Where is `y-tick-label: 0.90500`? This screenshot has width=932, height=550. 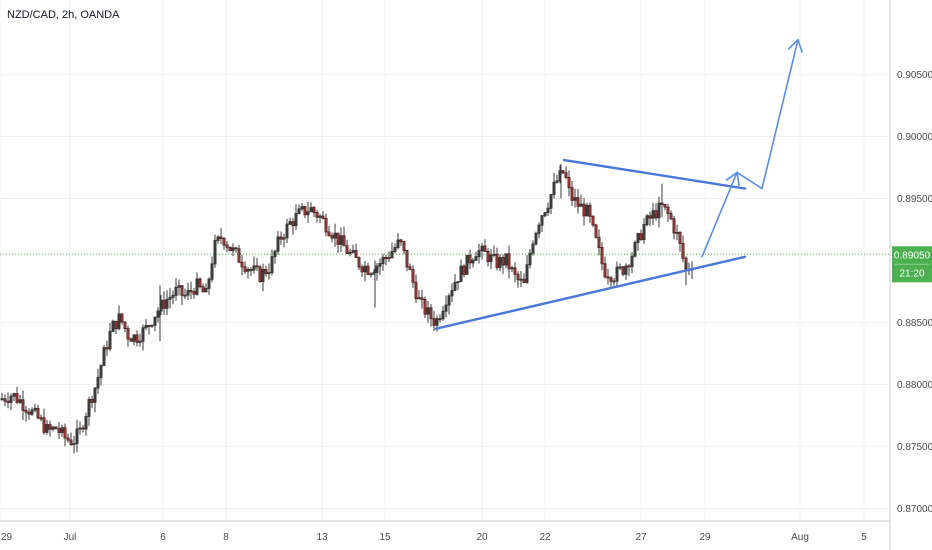
y-tick-label: 0.90500 is located at coordinates (914, 75).